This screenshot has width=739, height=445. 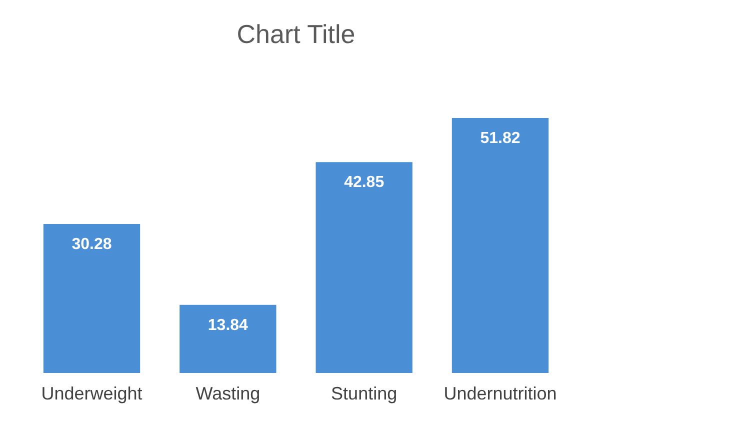 I want to click on x-tick-label: Undernutrition, so click(x=500, y=394).